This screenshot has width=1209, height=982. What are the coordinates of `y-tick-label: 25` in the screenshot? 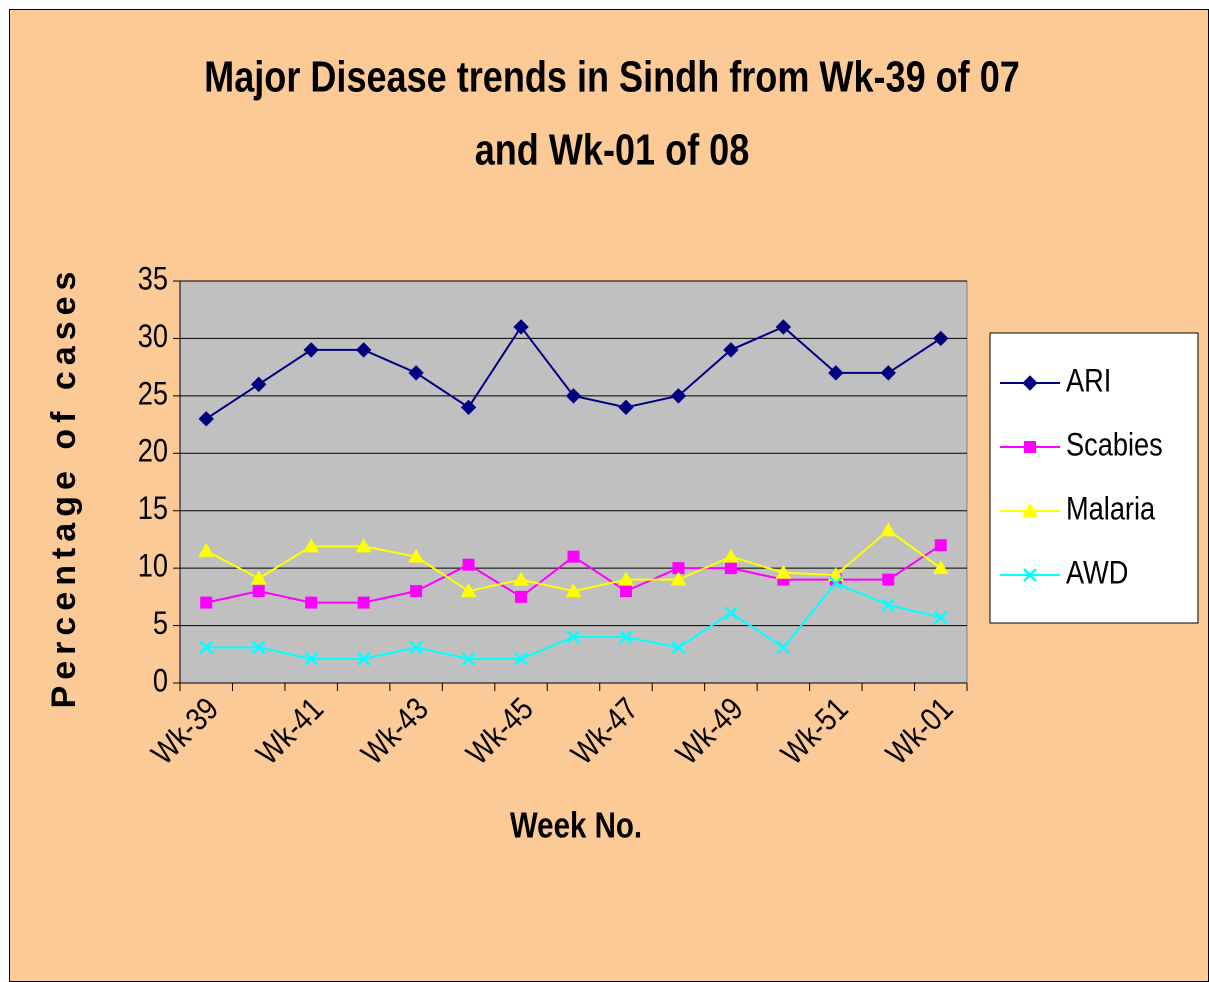 It's located at (153, 394).